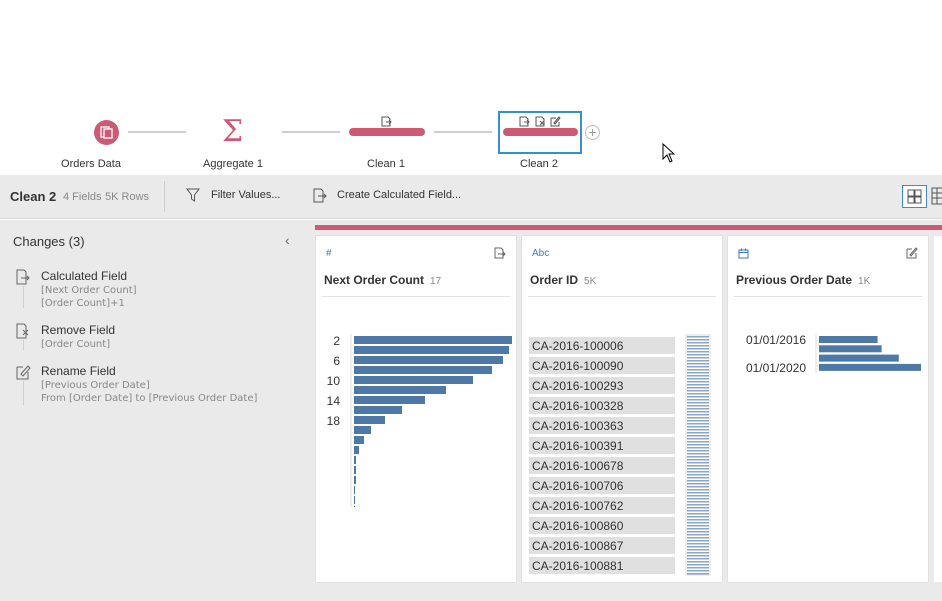 Image resolution: width=942 pixels, height=601 pixels. I want to click on grid-view-icon, so click(936, 196).